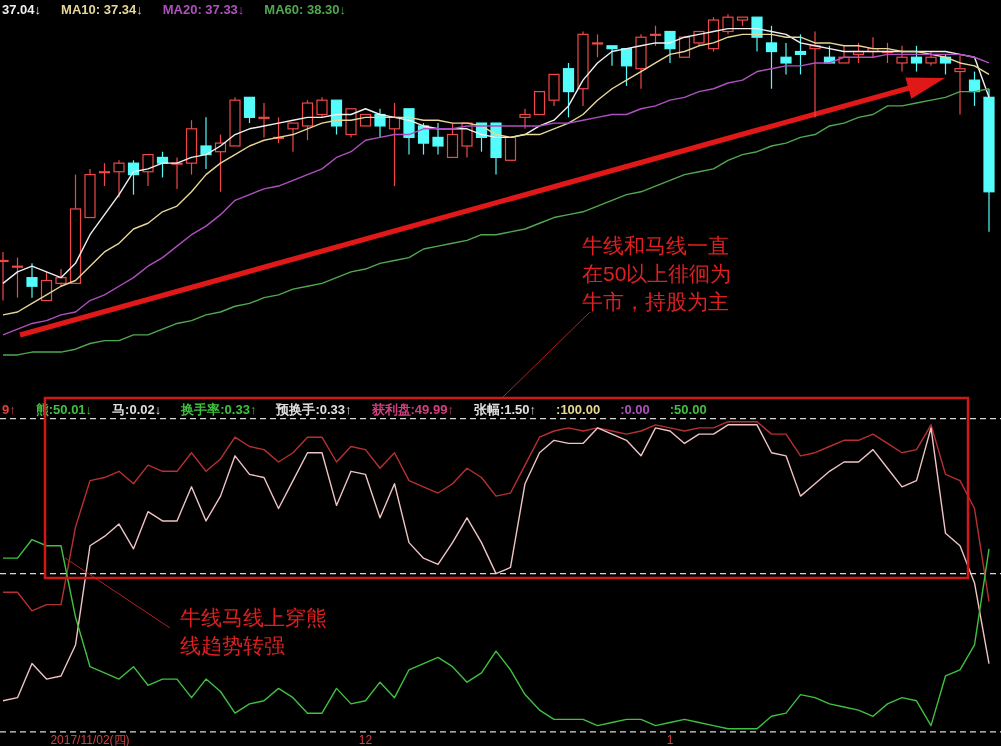  Describe the element at coordinates (9, 409) in the screenshot. I see `text: 9↑` at that location.